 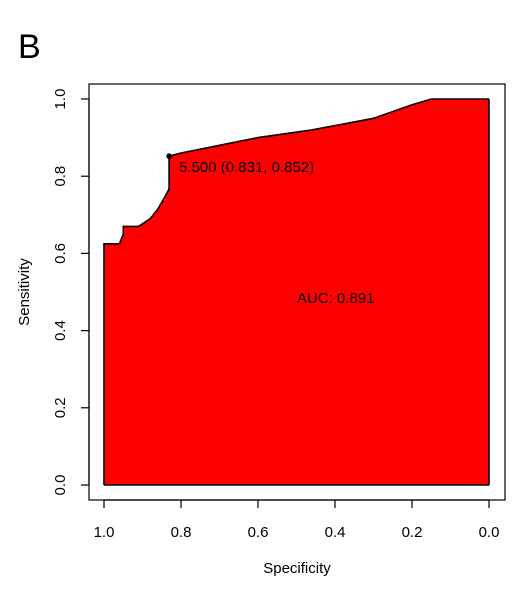 What do you see at coordinates (246, 167) in the screenshot?
I see `threshold-annotation: 5.500 (0.831, 0.852)` at bounding box center [246, 167].